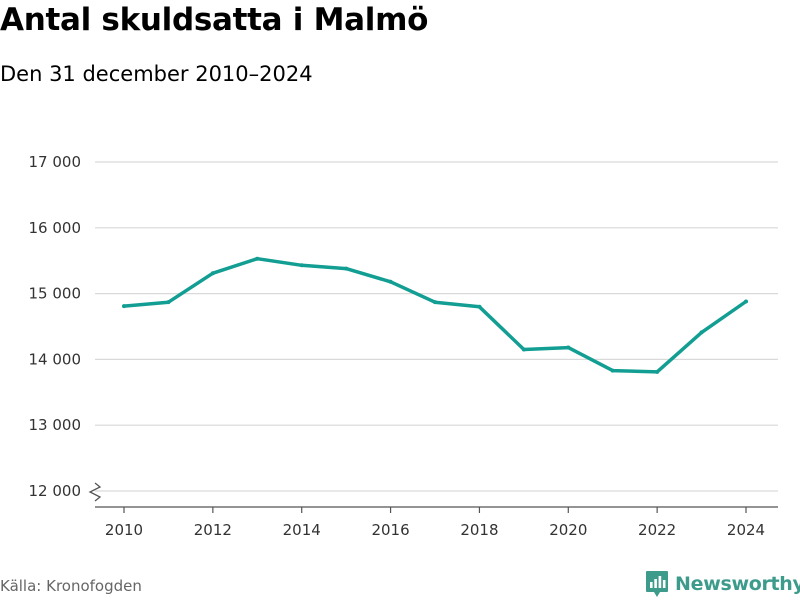 The image size is (800, 600). Describe the element at coordinates (71, 586) in the screenshot. I see `source-note: Källa: Kronofogden` at that location.